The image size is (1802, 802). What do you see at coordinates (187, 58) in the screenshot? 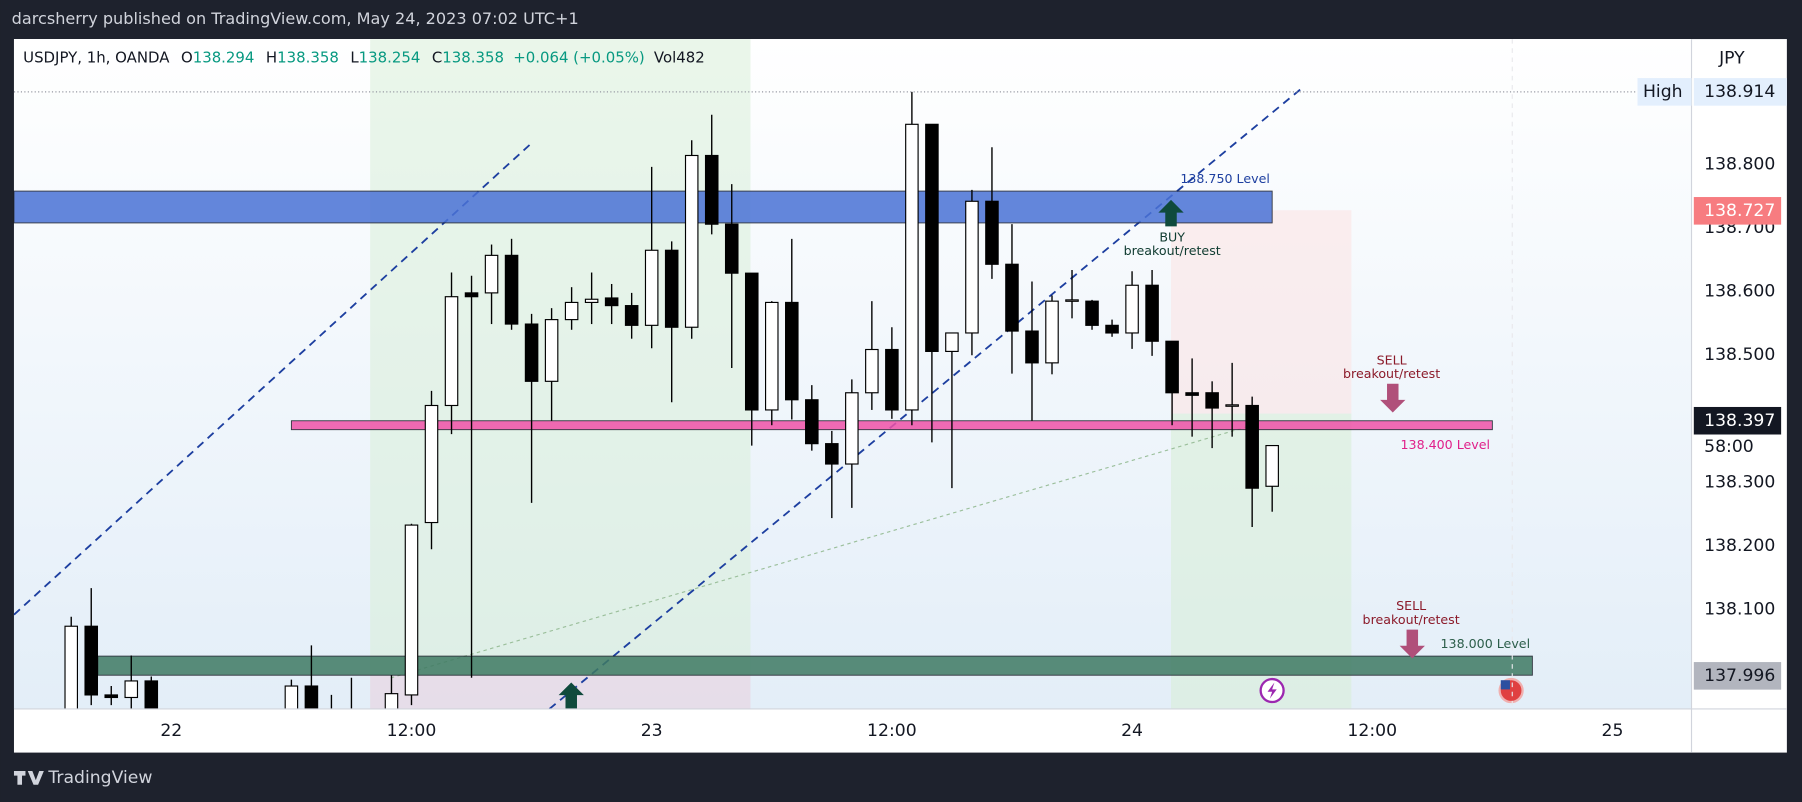
I see `legend-item: O` at bounding box center [187, 58].